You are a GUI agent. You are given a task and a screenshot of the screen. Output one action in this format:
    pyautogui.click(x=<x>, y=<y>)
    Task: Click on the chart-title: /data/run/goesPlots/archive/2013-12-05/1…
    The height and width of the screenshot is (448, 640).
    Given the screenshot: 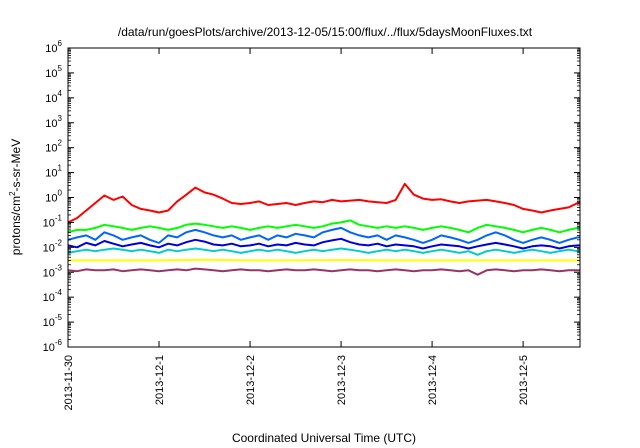 What is the action you would take?
    pyautogui.click(x=325, y=32)
    